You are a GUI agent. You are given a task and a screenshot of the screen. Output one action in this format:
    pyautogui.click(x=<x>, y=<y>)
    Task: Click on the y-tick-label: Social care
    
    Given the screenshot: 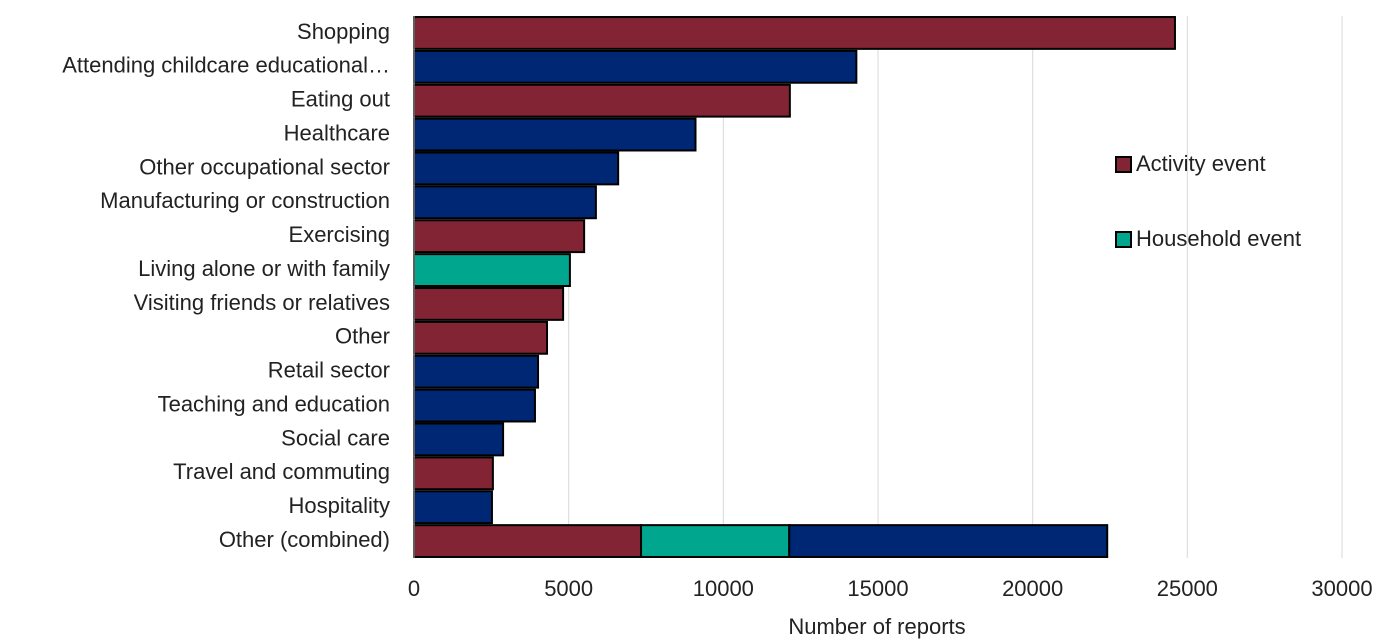 What is the action you would take?
    pyautogui.click(x=335, y=437)
    